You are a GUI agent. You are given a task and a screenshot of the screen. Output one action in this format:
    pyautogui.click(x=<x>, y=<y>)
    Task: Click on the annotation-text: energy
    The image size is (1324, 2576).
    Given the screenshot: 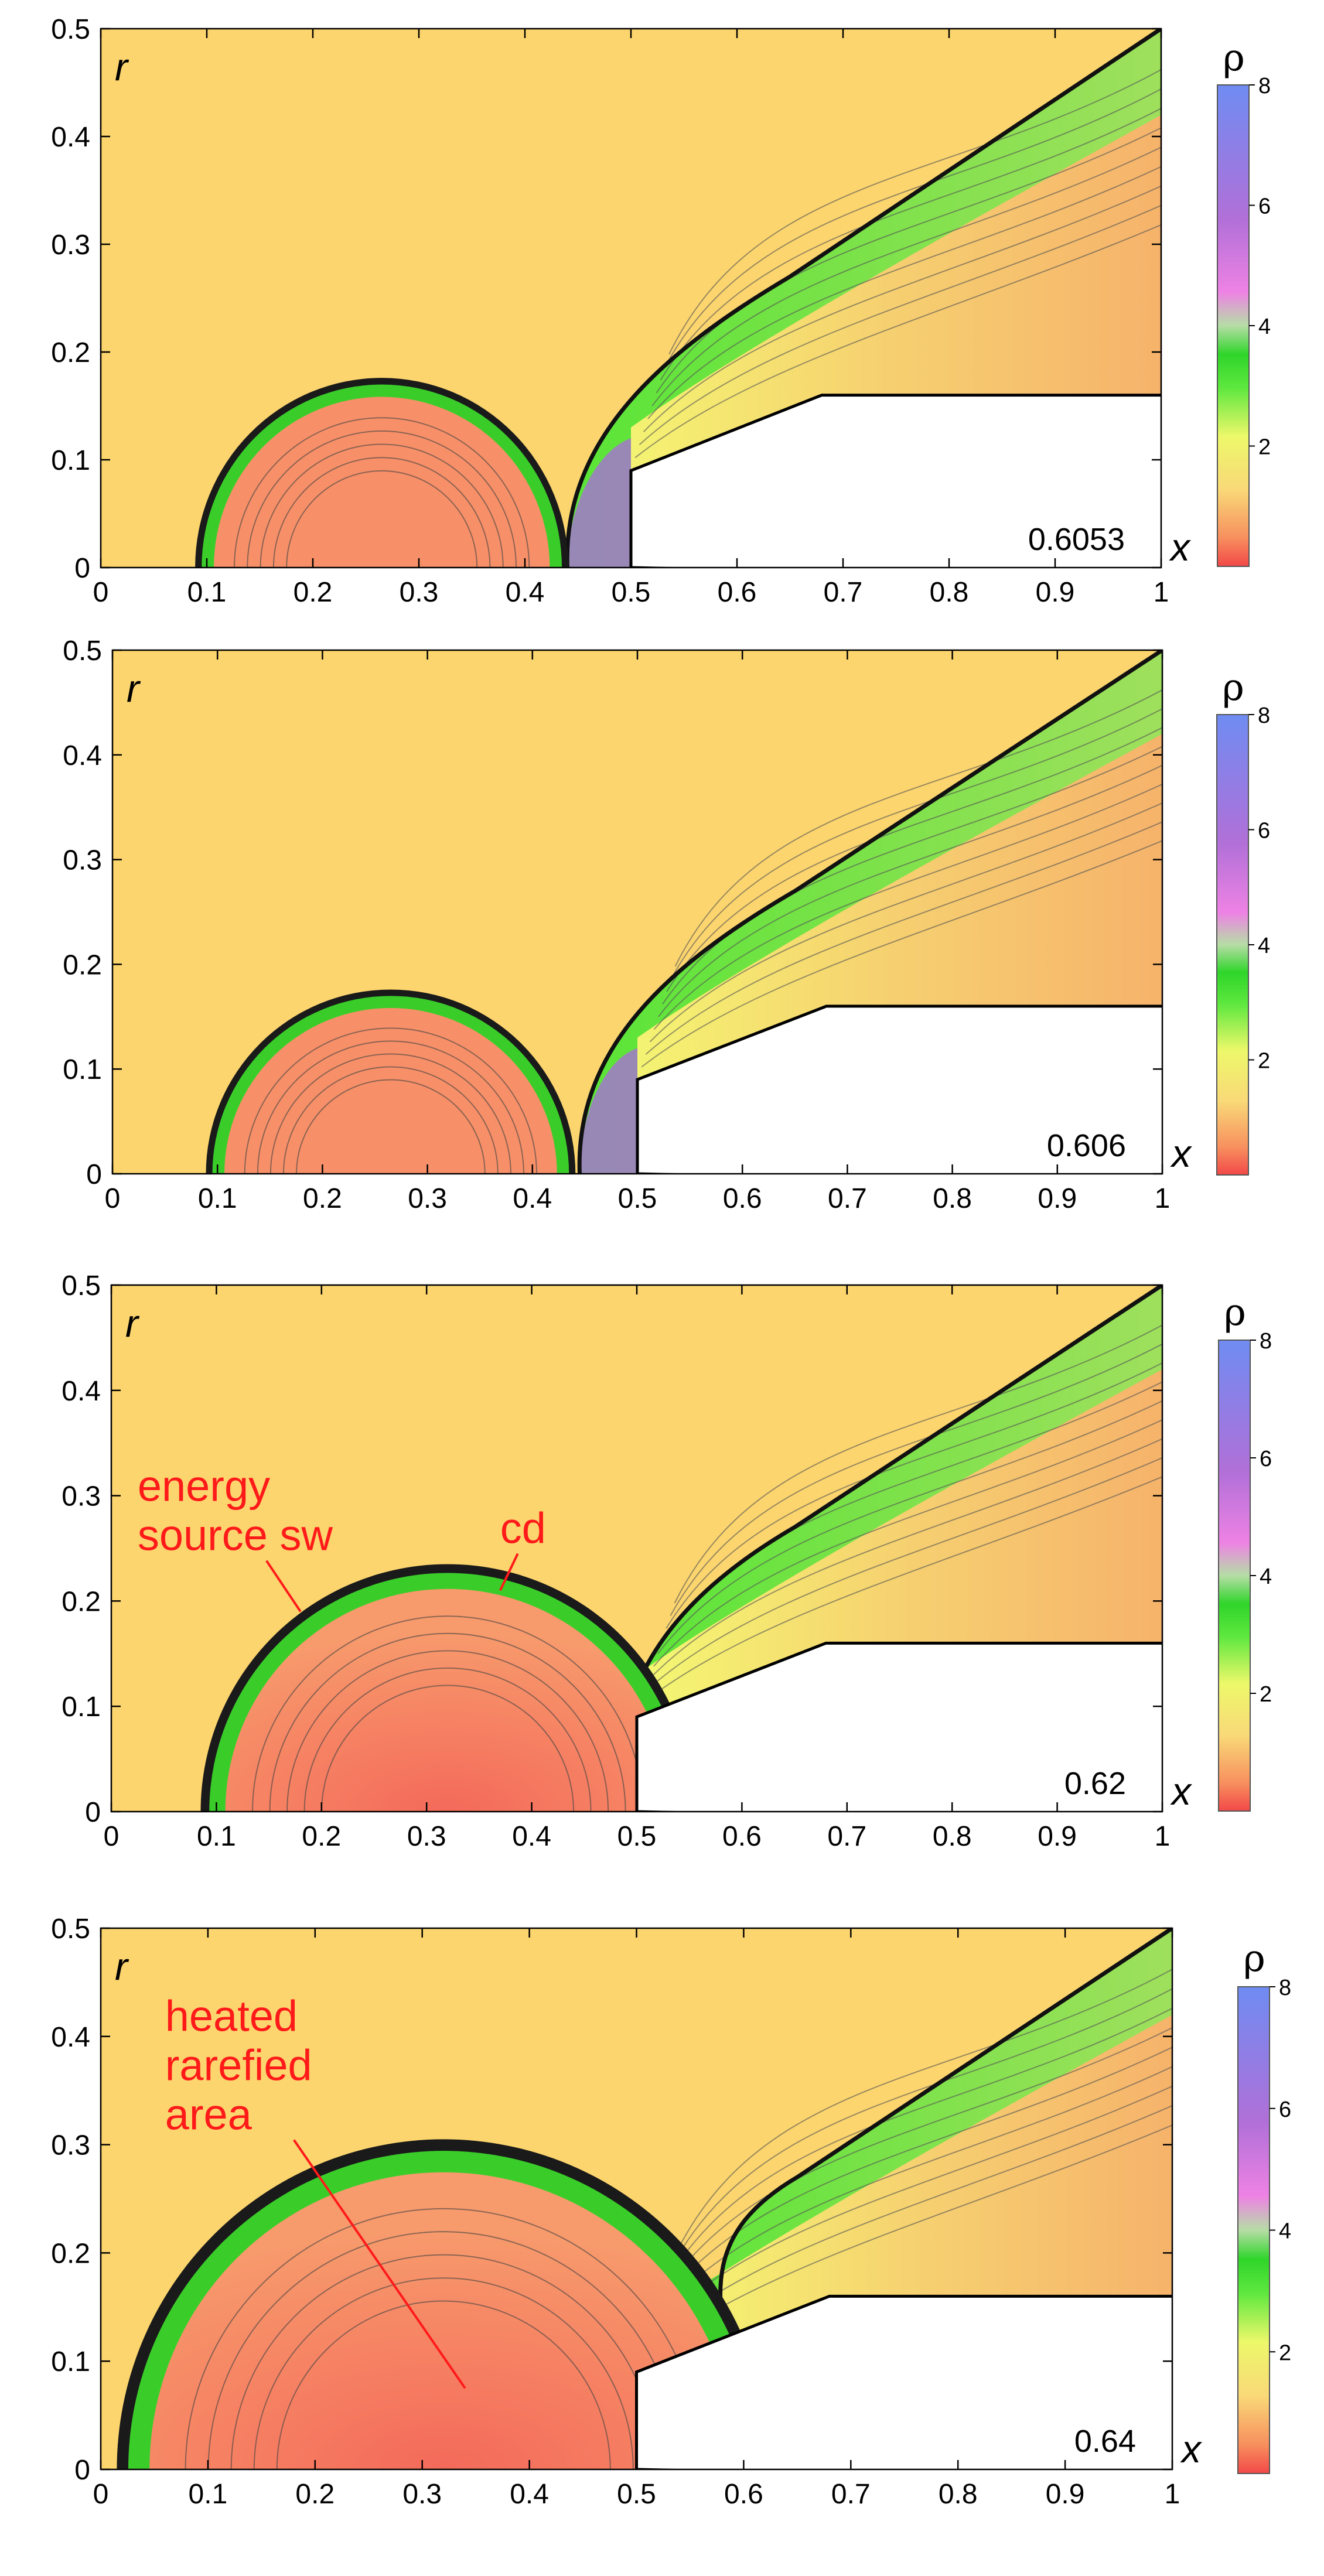 What is the action you would take?
    pyautogui.click(x=204, y=1486)
    